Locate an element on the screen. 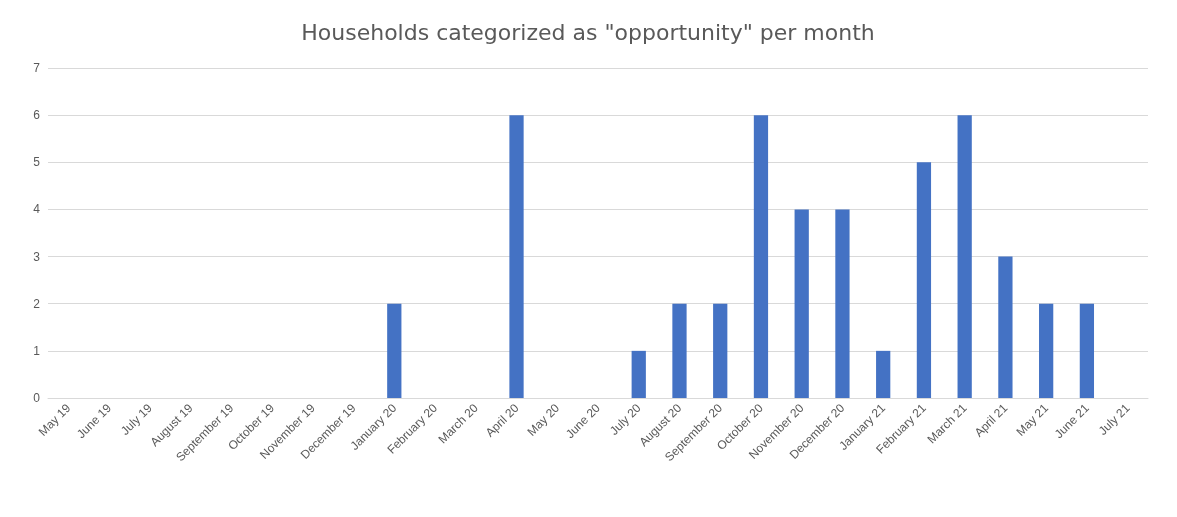 Image resolution: width=1177 pixels, height=517 pixels. x-tick-label: July 19 is located at coordinates (137, 419).